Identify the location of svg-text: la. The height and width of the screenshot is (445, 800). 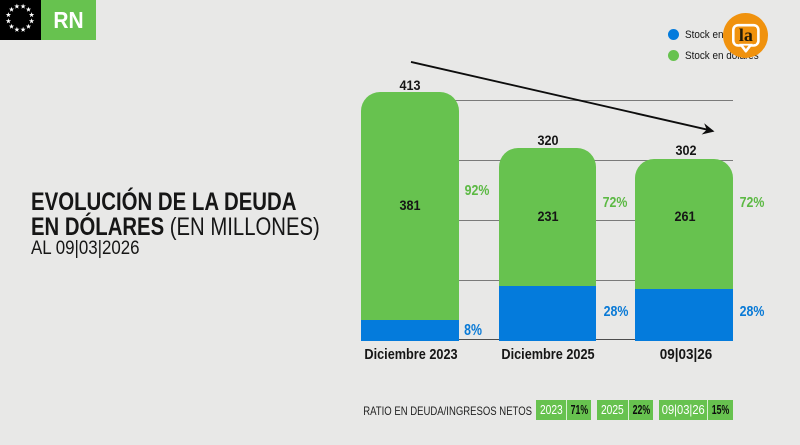
(746, 35).